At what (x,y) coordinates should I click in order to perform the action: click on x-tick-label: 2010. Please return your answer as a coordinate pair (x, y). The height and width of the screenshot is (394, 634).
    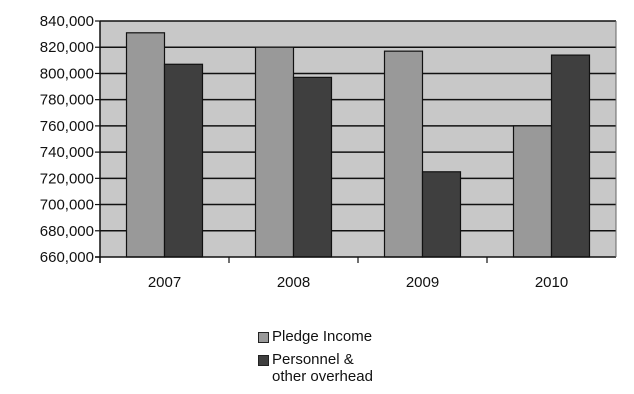
    Looking at the image, I should click on (551, 282).